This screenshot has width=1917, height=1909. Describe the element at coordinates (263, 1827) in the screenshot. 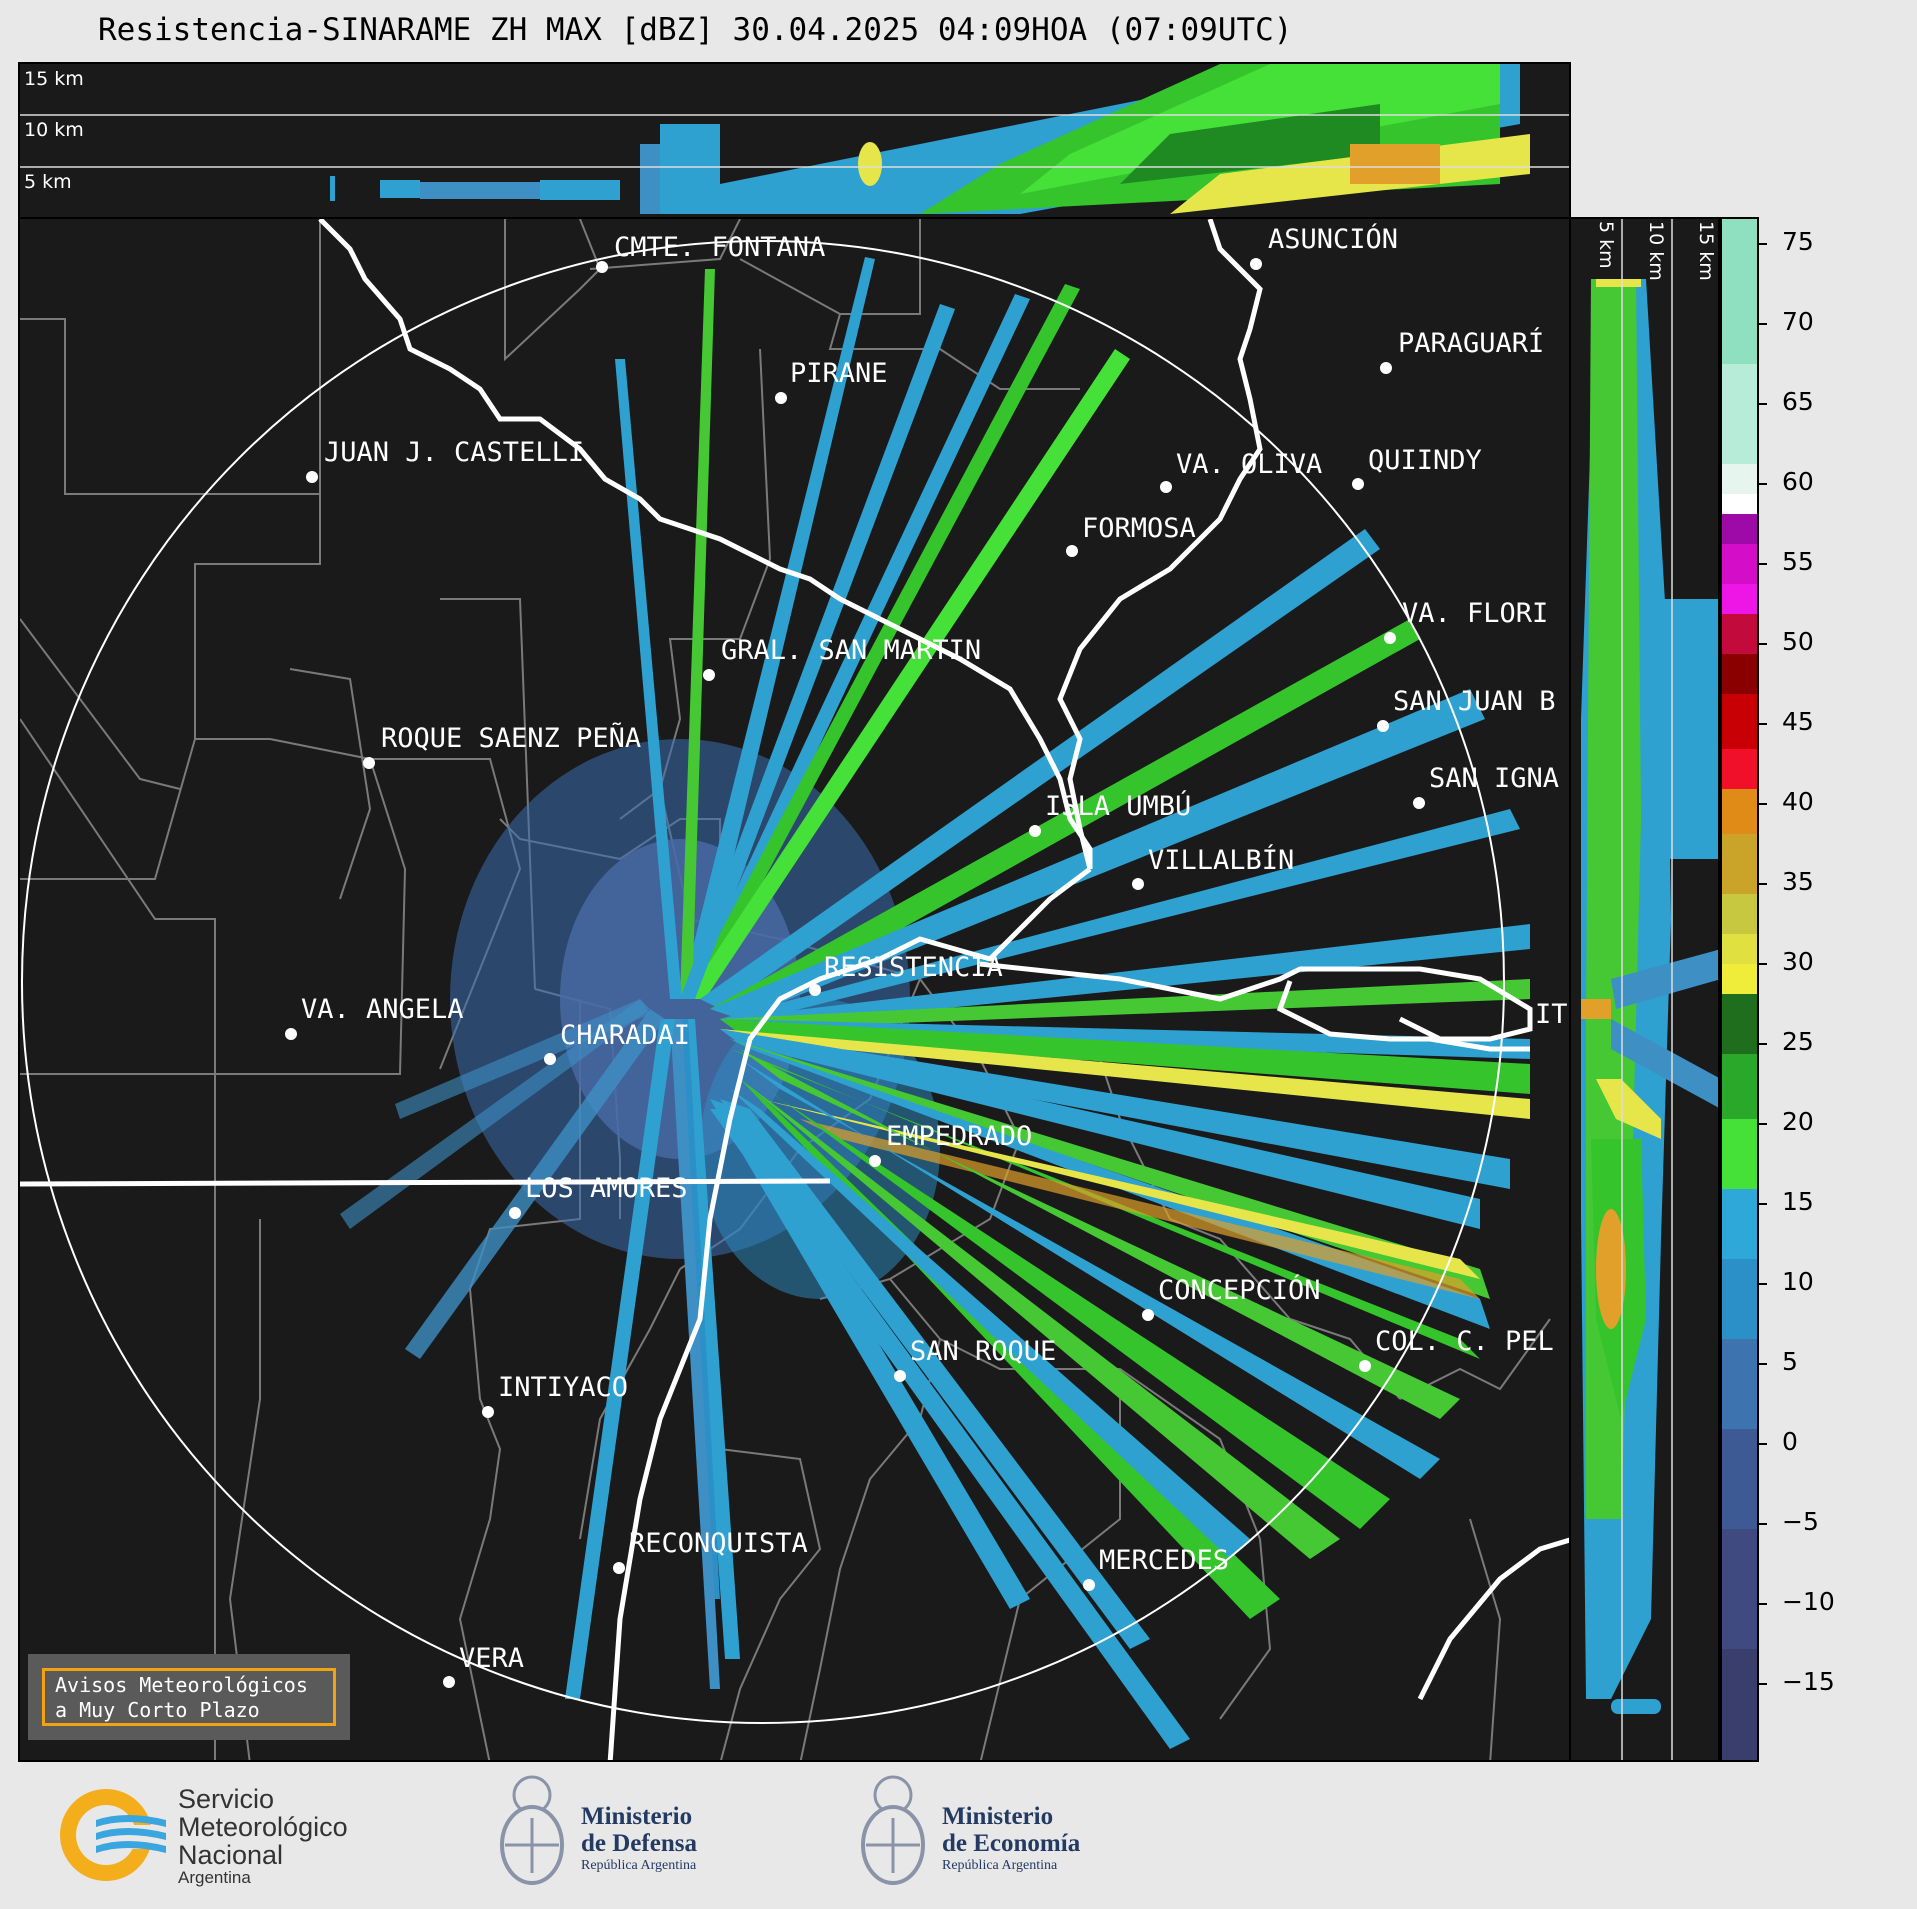

I see `smn-line-2: Meteorológico` at that location.